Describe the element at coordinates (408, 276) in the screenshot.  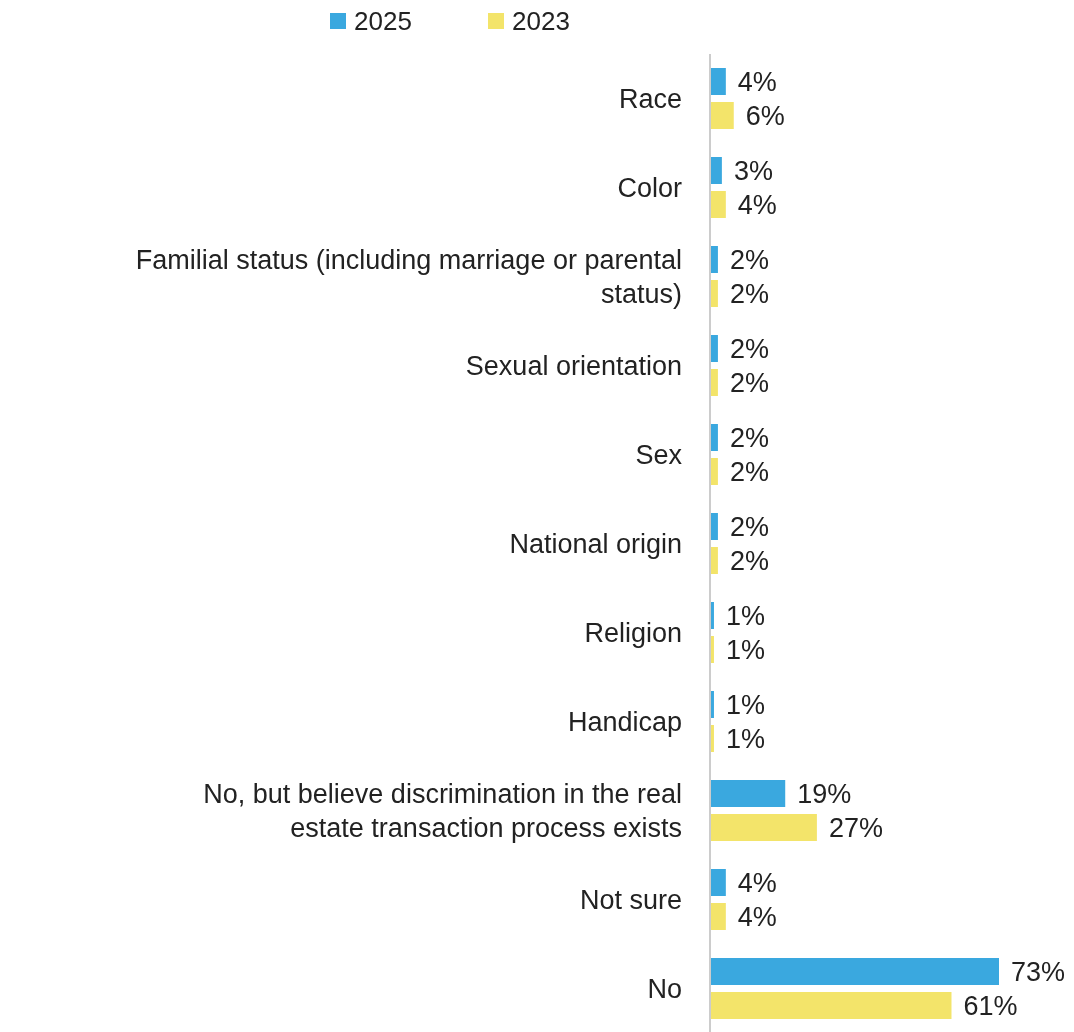
I see `y-tick-label: Familial status (including marriage or parental status)` at that location.